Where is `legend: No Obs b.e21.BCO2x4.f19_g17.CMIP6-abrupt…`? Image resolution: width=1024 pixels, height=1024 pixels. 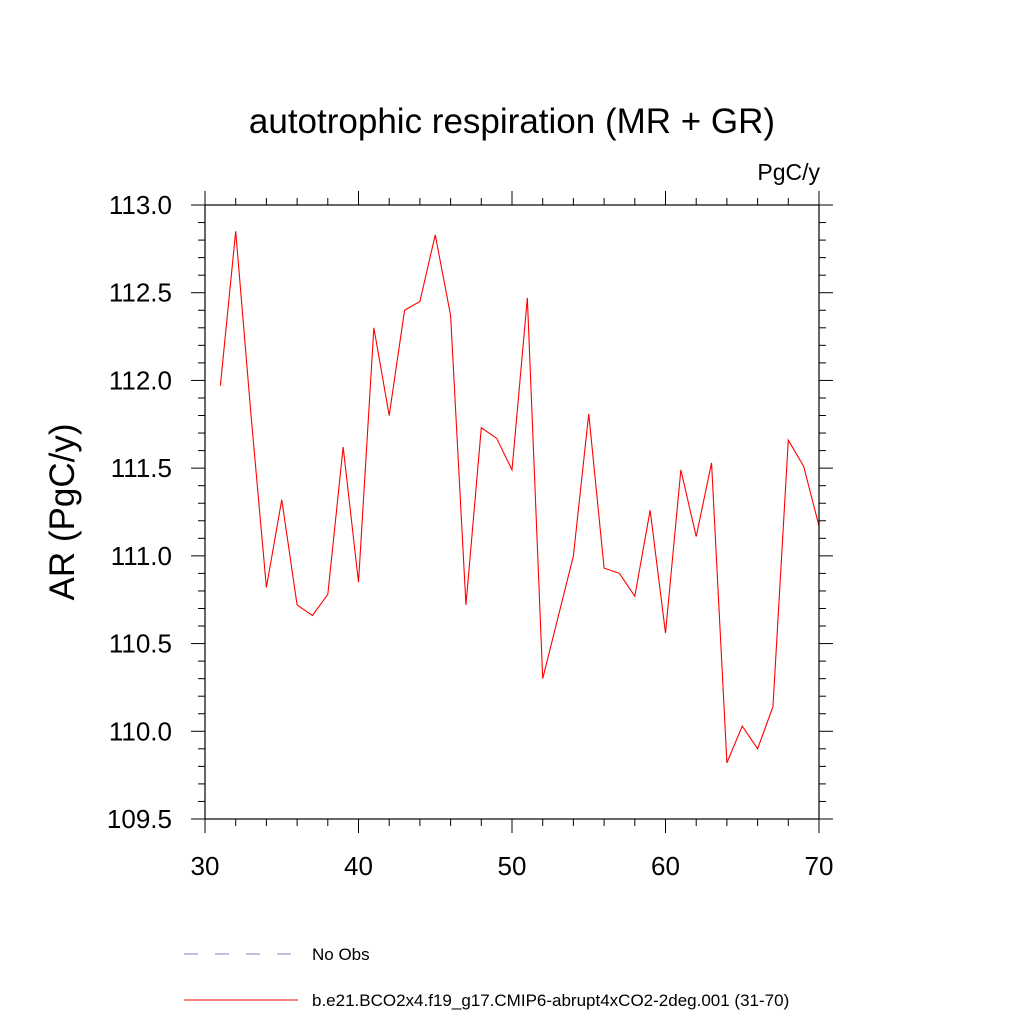
legend: No Obs b.e21.BCO2x4.f19_g17.CMIP6-abrupt… is located at coordinates (486, 977).